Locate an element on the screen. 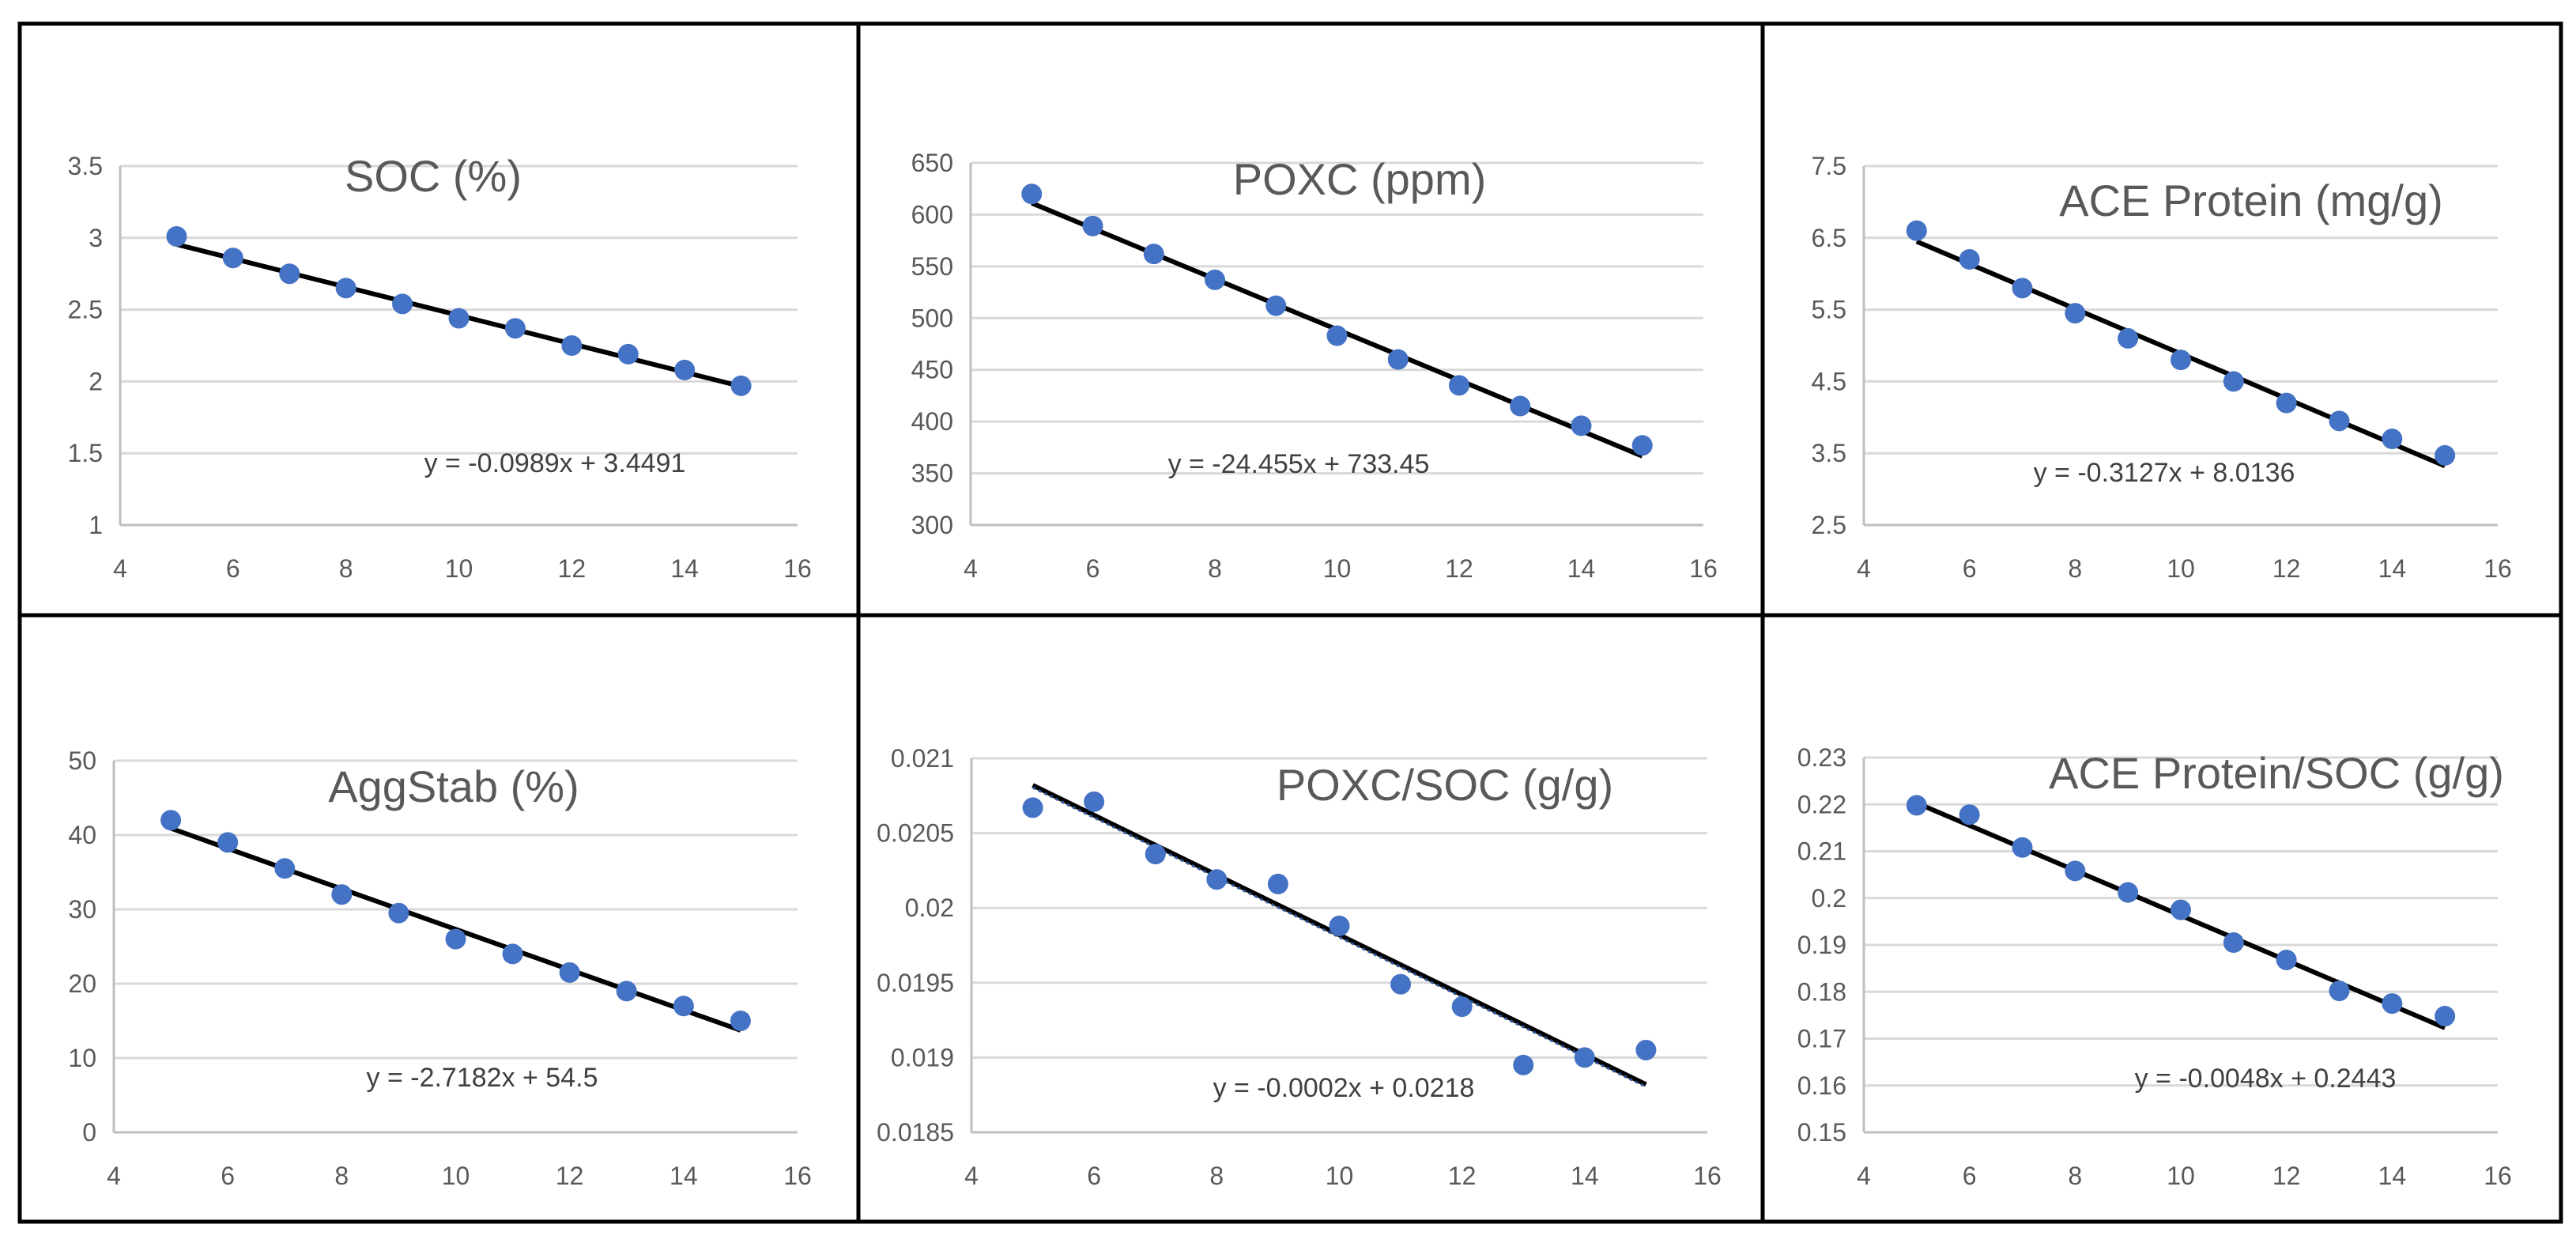  trendline-equation: y = -0.0048x + 0.2443 is located at coordinates (2266, 1079).